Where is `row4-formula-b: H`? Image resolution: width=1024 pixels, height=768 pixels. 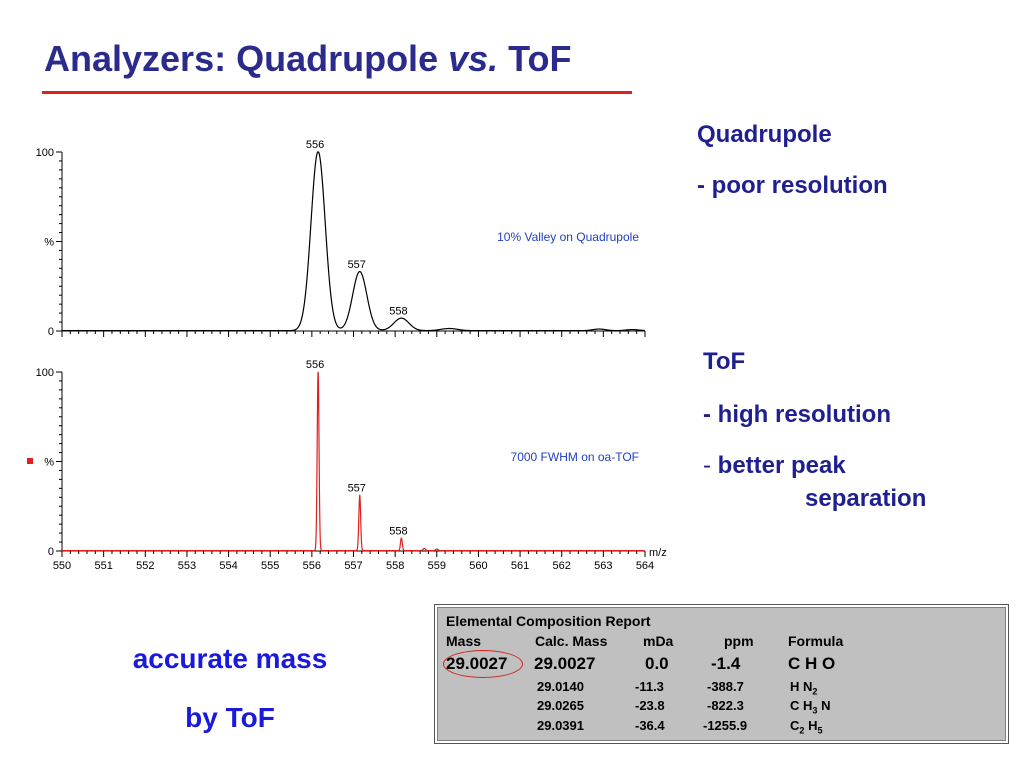 row4-formula-b: H is located at coordinates (811, 725).